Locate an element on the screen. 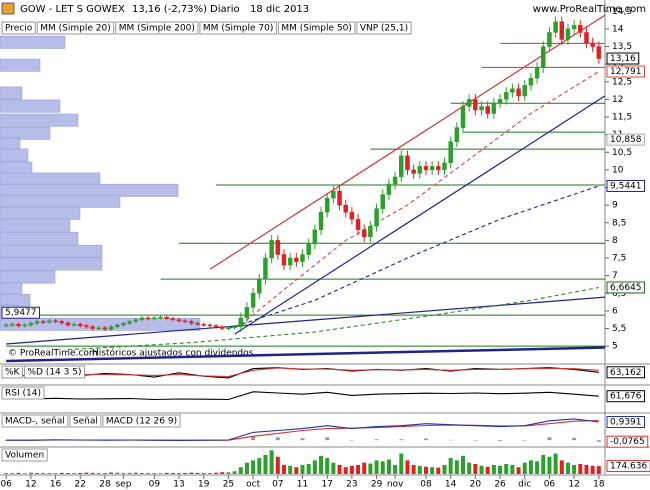 This screenshot has height=490, width=650. y-tick-label: 5,5 is located at coordinates (619, 329).